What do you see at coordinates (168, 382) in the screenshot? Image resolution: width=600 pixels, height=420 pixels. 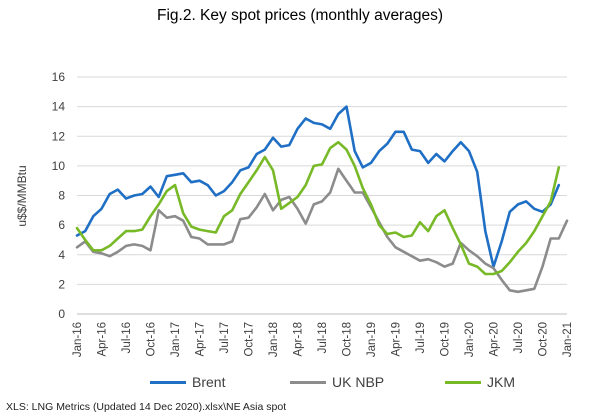 I see `legend-swatch-brent` at bounding box center [168, 382].